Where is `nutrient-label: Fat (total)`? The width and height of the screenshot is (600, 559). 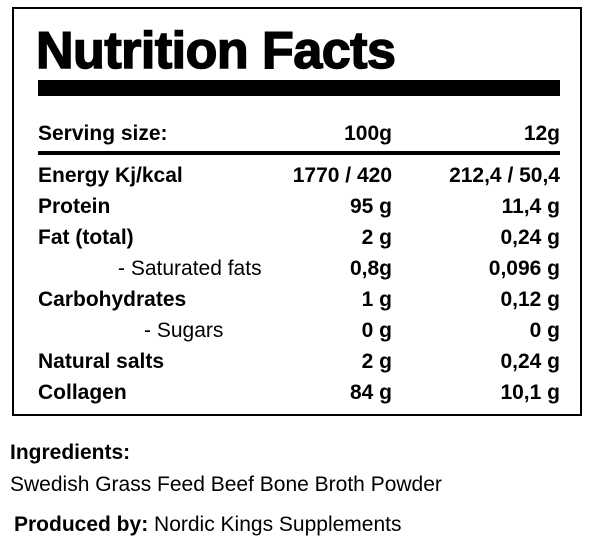 nutrient-label: Fat (total) is located at coordinates (86, 237).